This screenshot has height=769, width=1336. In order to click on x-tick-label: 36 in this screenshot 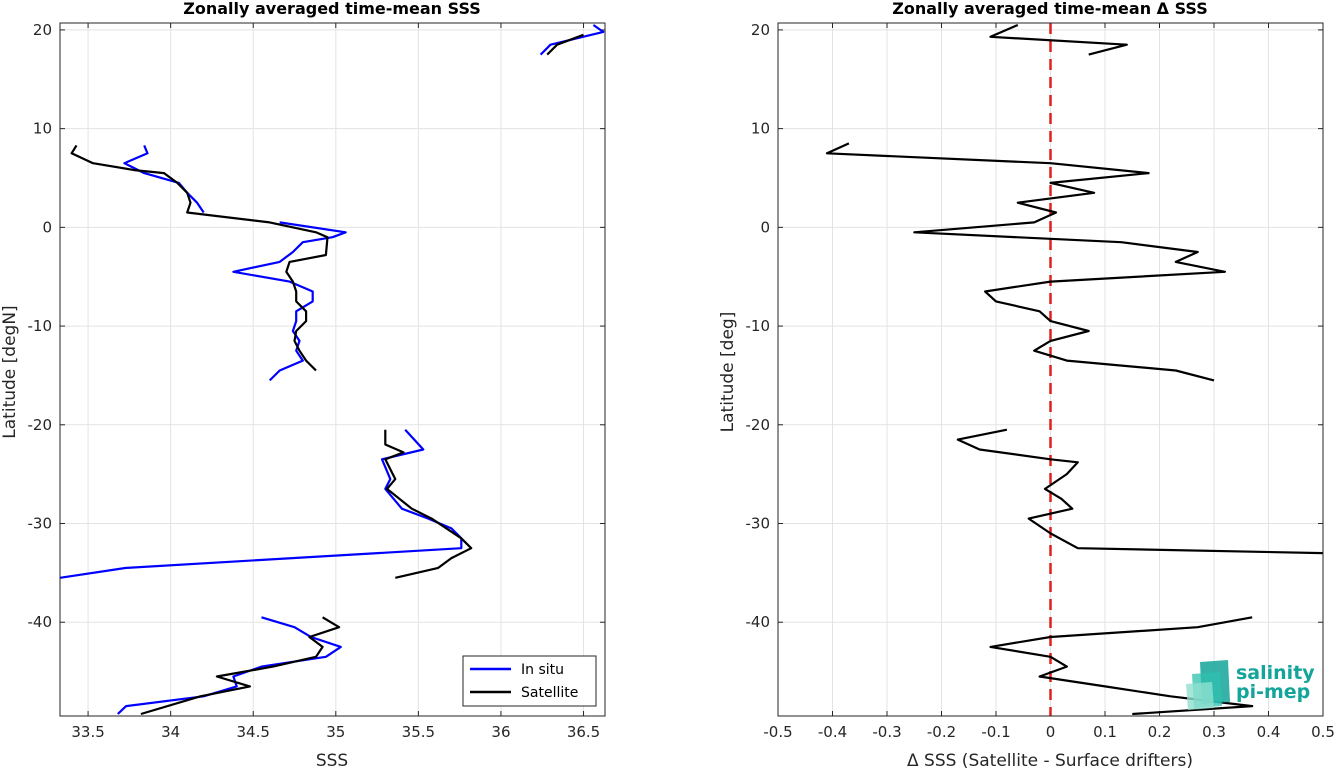, I will do `click(500, 732)`.